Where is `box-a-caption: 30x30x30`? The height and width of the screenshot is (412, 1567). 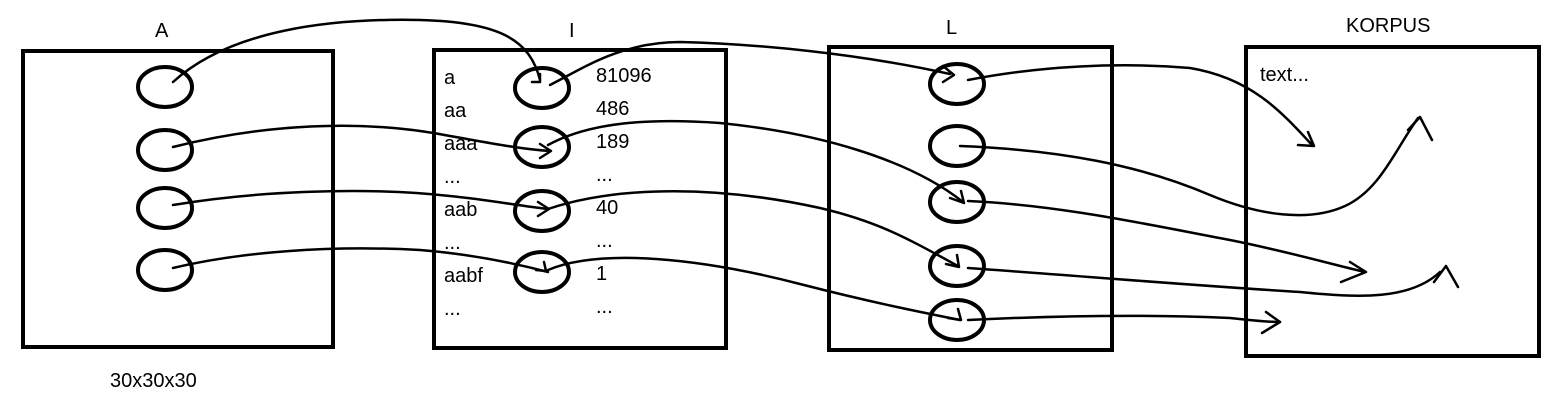 box-a-caption: 30x30x30 is located at coordinates (153, 381).